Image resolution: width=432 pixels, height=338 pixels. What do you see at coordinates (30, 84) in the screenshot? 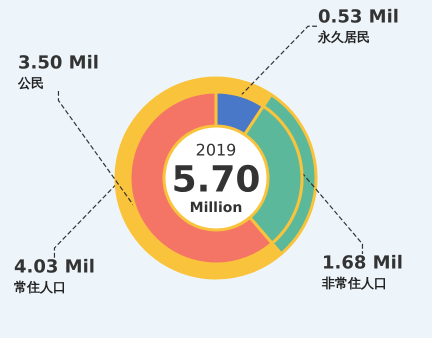
I see `slice-label: 公民` at bounding box center [30, 84].